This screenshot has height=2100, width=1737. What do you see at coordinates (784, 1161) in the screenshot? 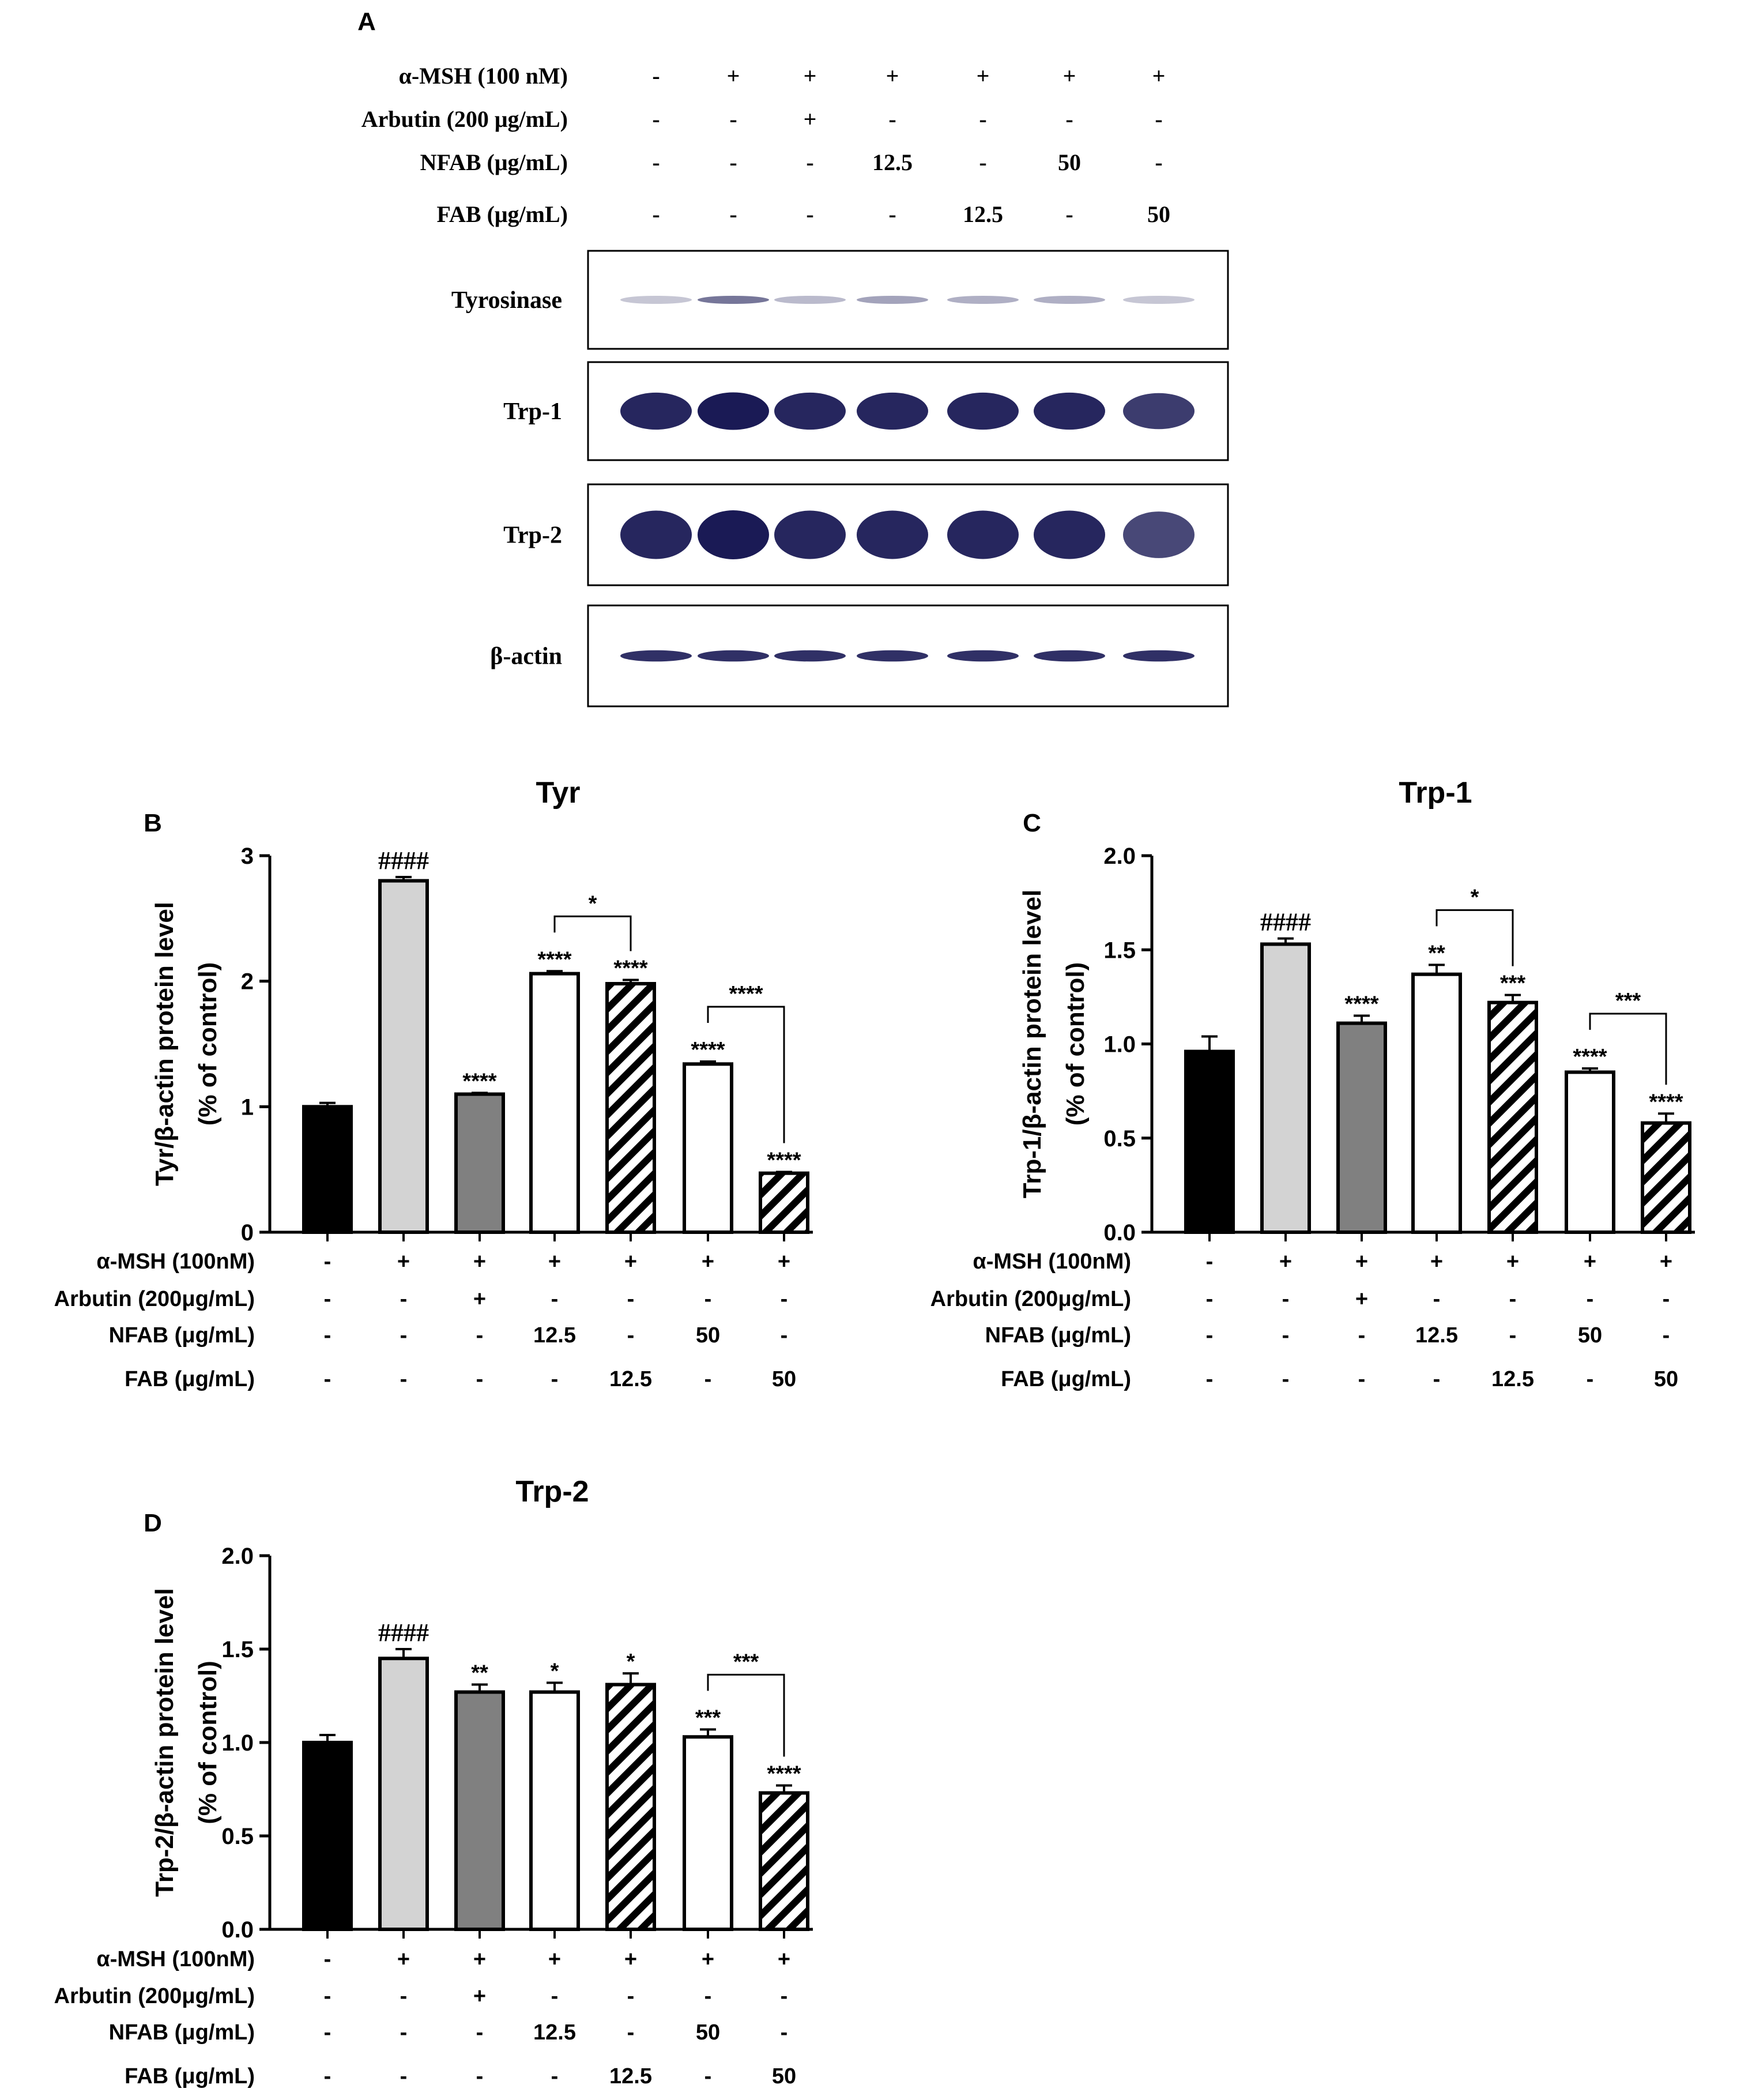
I see `significance-label: ****` at bounding box center [784, 1161].